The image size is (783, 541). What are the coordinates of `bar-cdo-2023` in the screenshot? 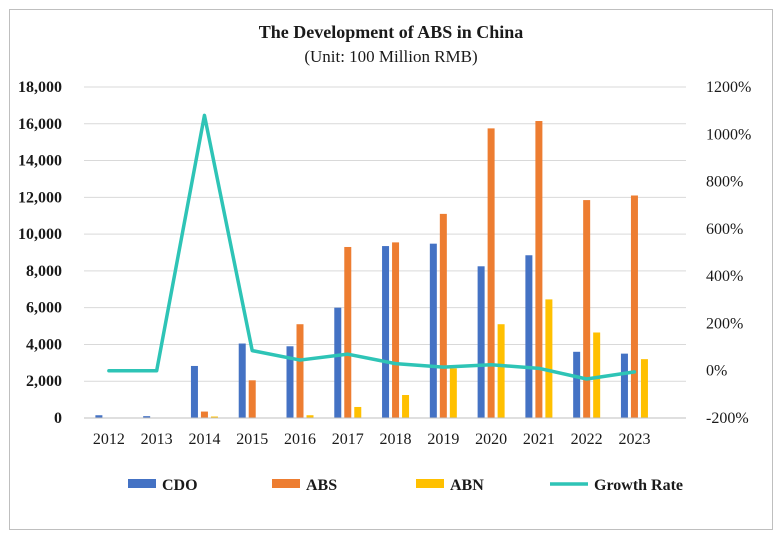 It's located at (624, 385).